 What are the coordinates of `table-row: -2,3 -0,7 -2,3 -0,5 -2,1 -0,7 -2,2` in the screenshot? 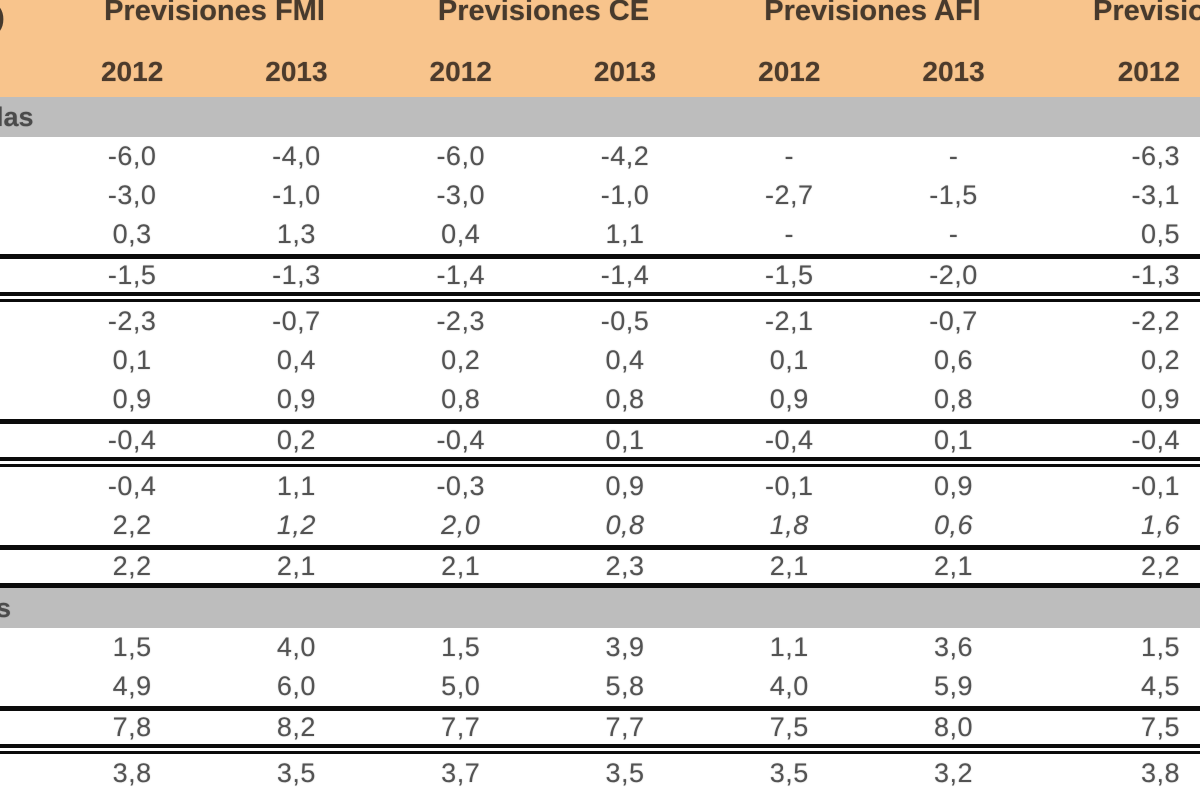 It's located at (600, 321).